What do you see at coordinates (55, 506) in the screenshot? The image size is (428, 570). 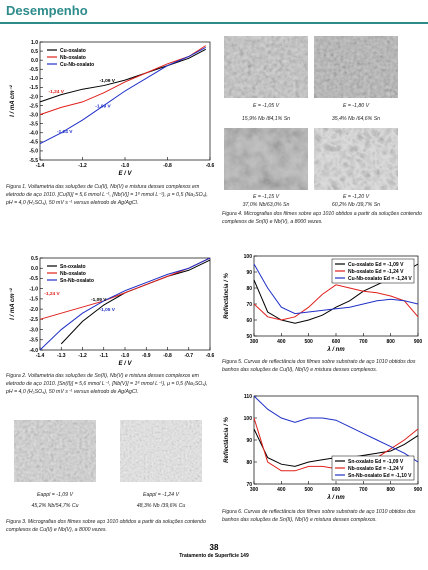 I see `micrograph-composition: 45,2% Nb/54,7% Cu` at bounding box center [55, 506].